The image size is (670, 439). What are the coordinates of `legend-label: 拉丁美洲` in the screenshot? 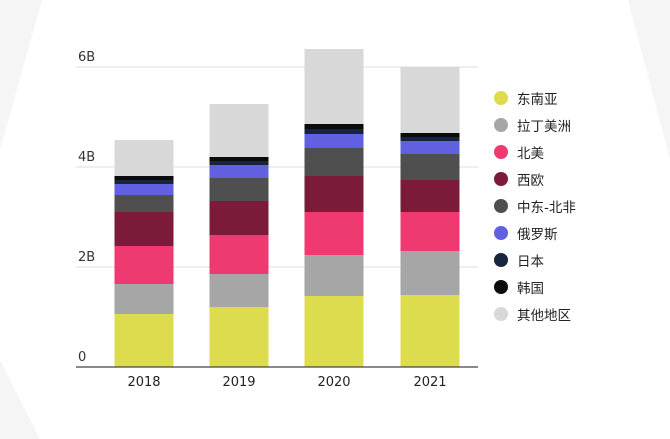 It's located at (544, 126).